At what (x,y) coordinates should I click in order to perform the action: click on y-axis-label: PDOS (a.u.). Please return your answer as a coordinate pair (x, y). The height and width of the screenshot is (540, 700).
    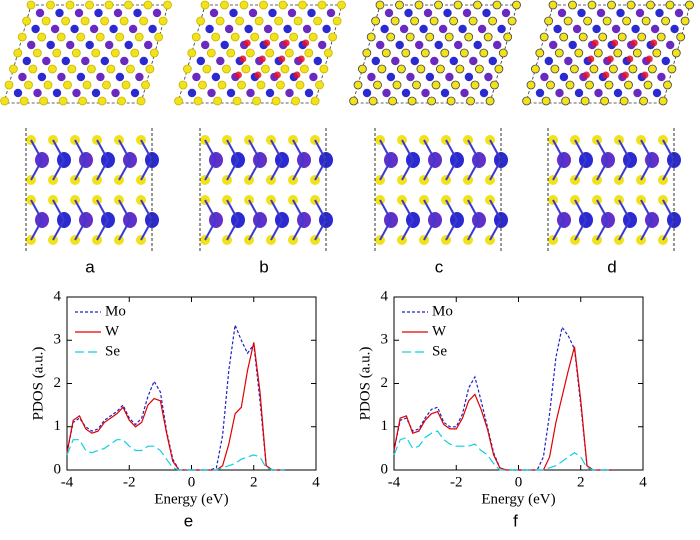
    Looking at the image, I should click on (365, 384).